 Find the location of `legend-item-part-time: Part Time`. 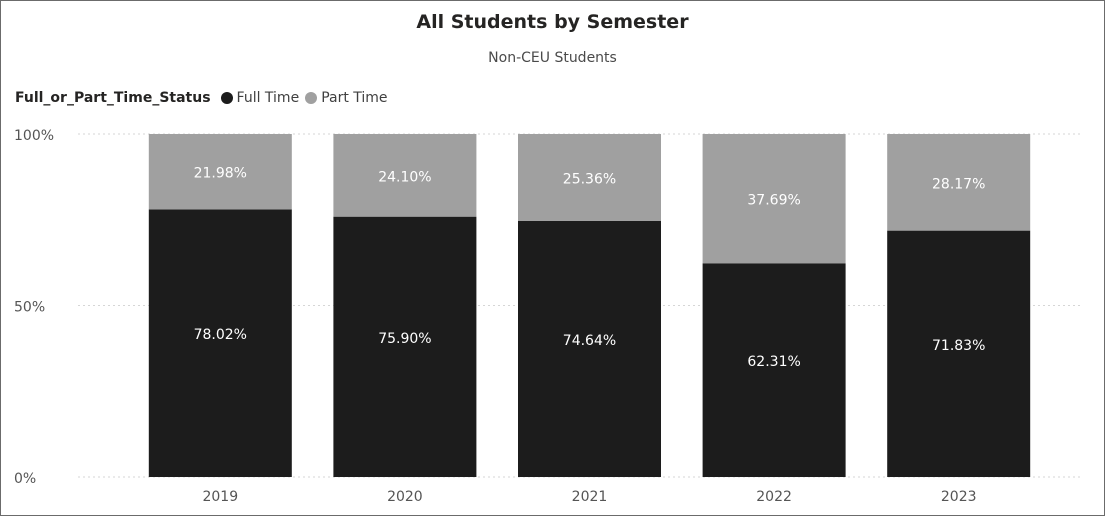

legend-item-part-time: Part Time is located at coordinates (346, 98).